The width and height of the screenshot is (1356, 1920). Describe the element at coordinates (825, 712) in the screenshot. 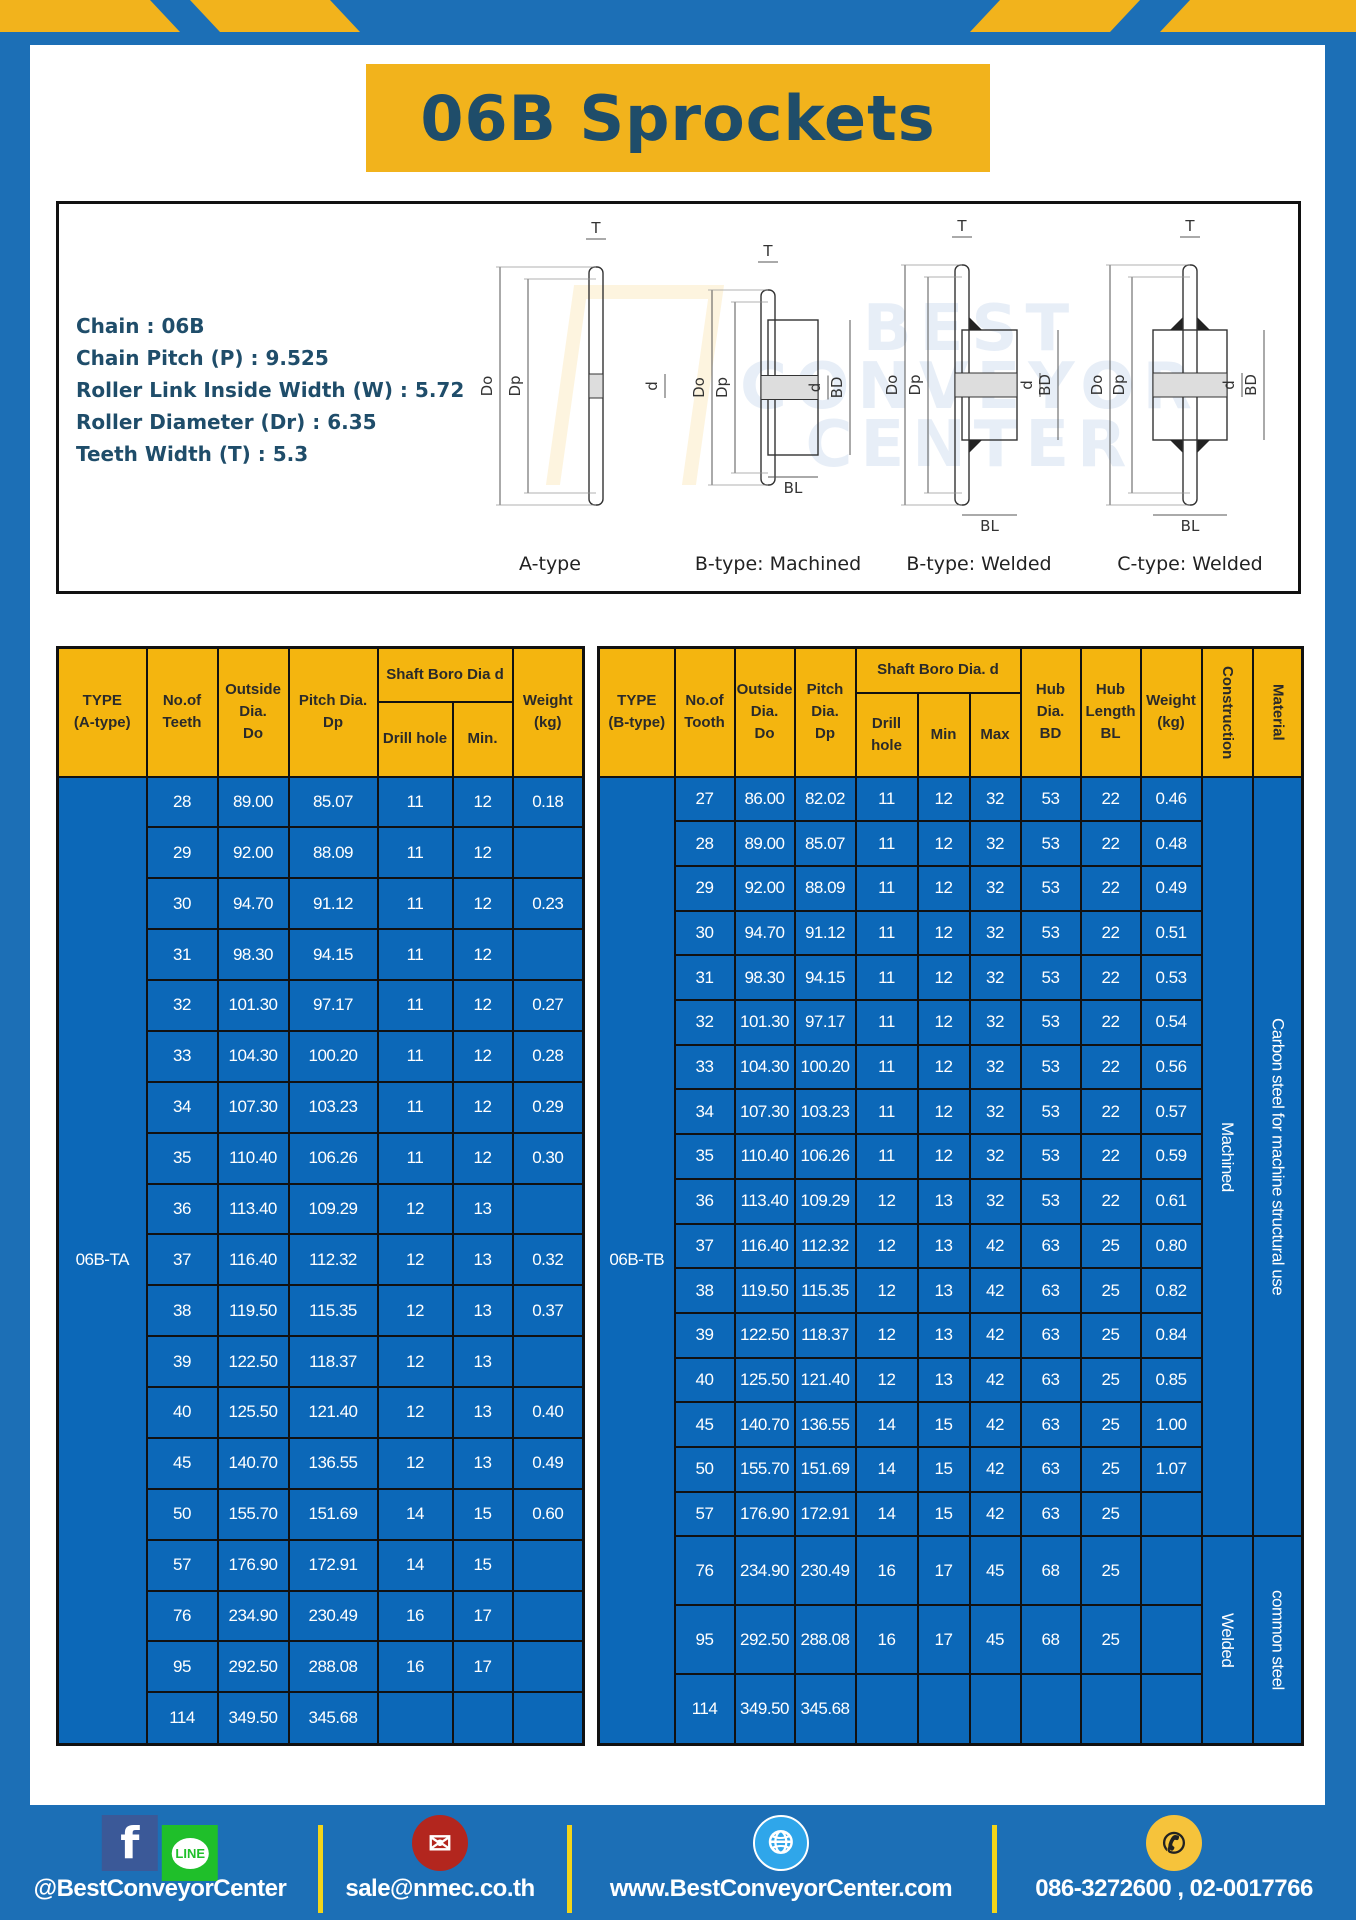

I see `header-text: Dia.` at that location.